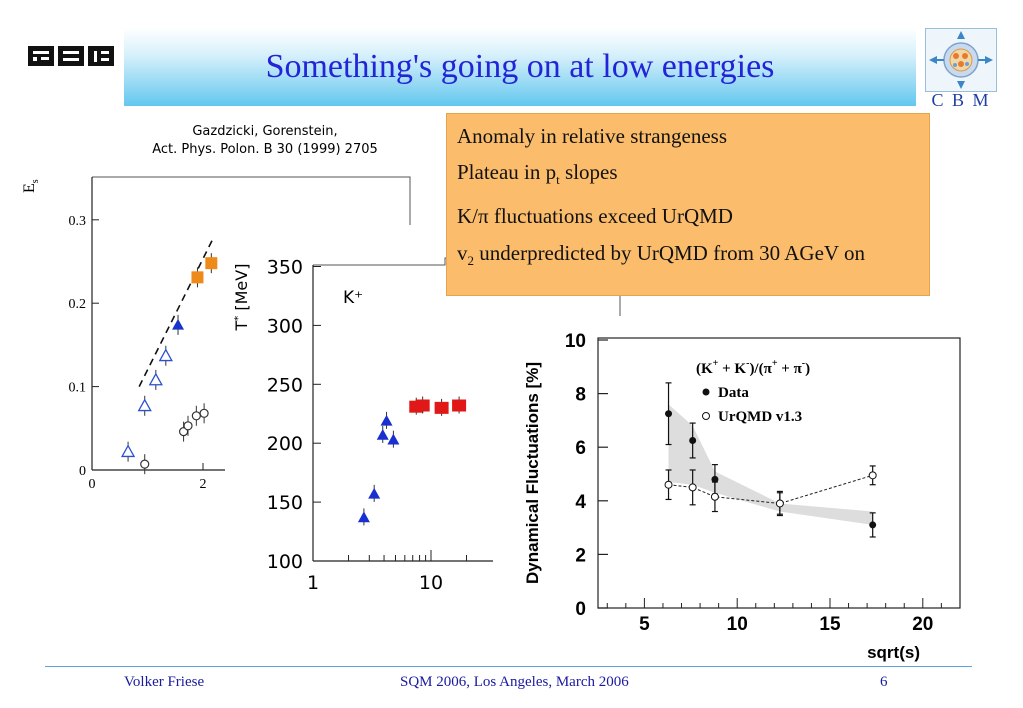 The height and width of the screenshot is (708, 1023). I want to click on cbm-label: C B M, so click(961, 100).